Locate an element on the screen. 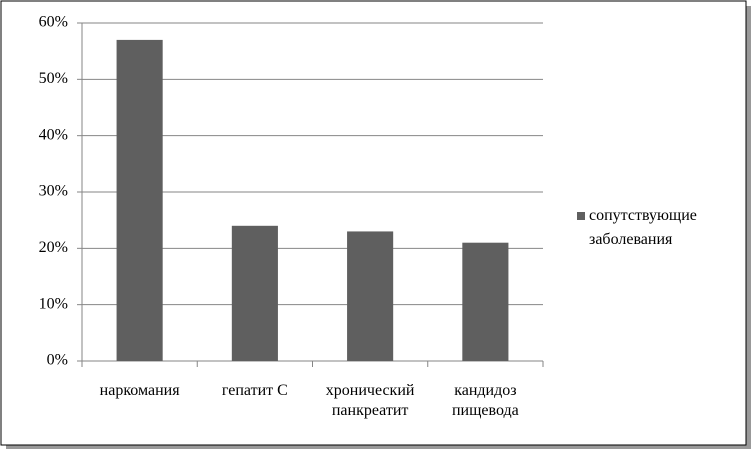 This screenshot has height=451, width=753. x-tick-label: гепатит С is located at coordinates (254, 390).